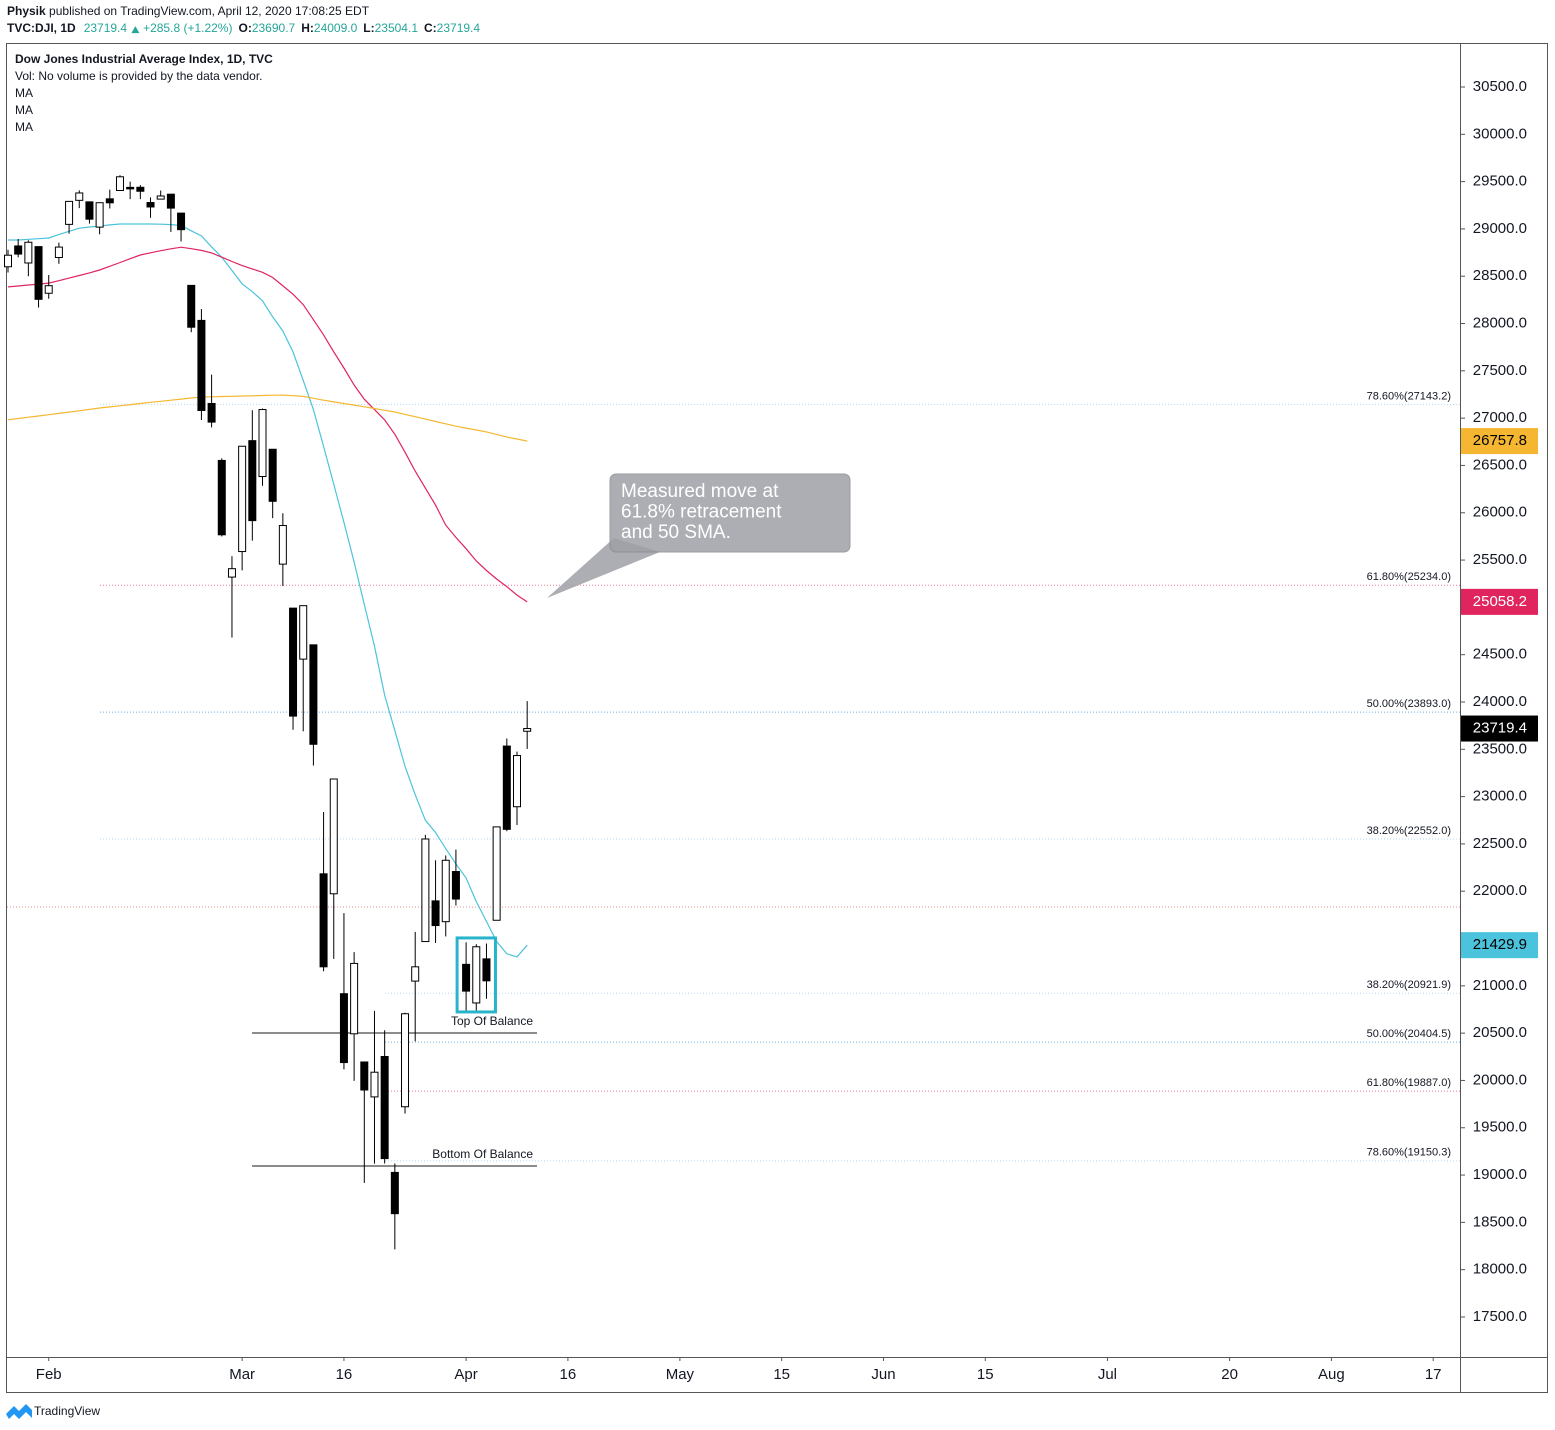 The width and height of the screenshot is (1555, 1430). What do you see at coordinates (1500, 1316) in the screenshot?
I see `y-tick-label: 17500.0` at bounding box center [1500, 1316].